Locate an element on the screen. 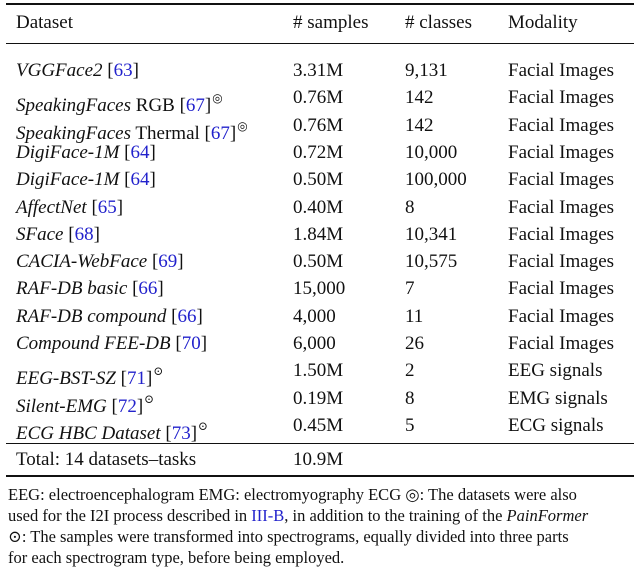 The image size is (640, 568). classes-cell: 2 is located at coordinates (410, 370).